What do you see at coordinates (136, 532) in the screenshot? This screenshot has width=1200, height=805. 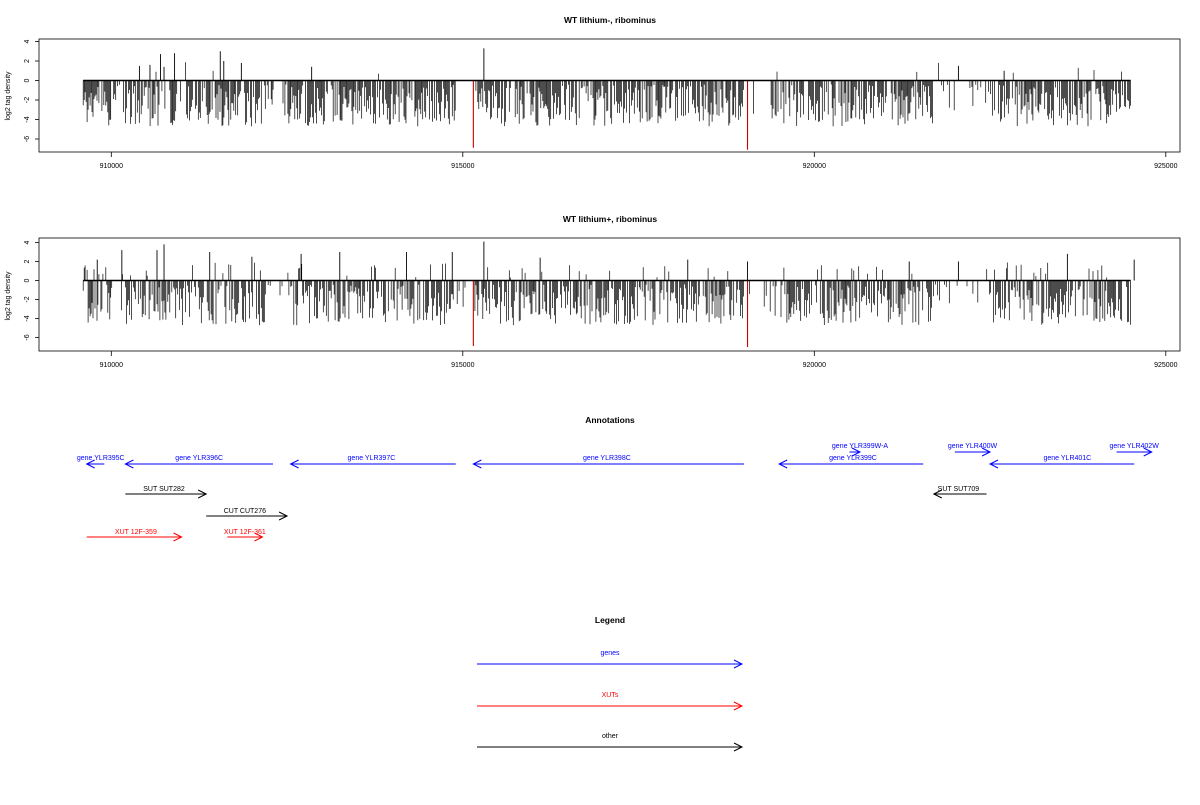 I see `annotation-label: XUT 12F-359` at bounding box center [136, 532].